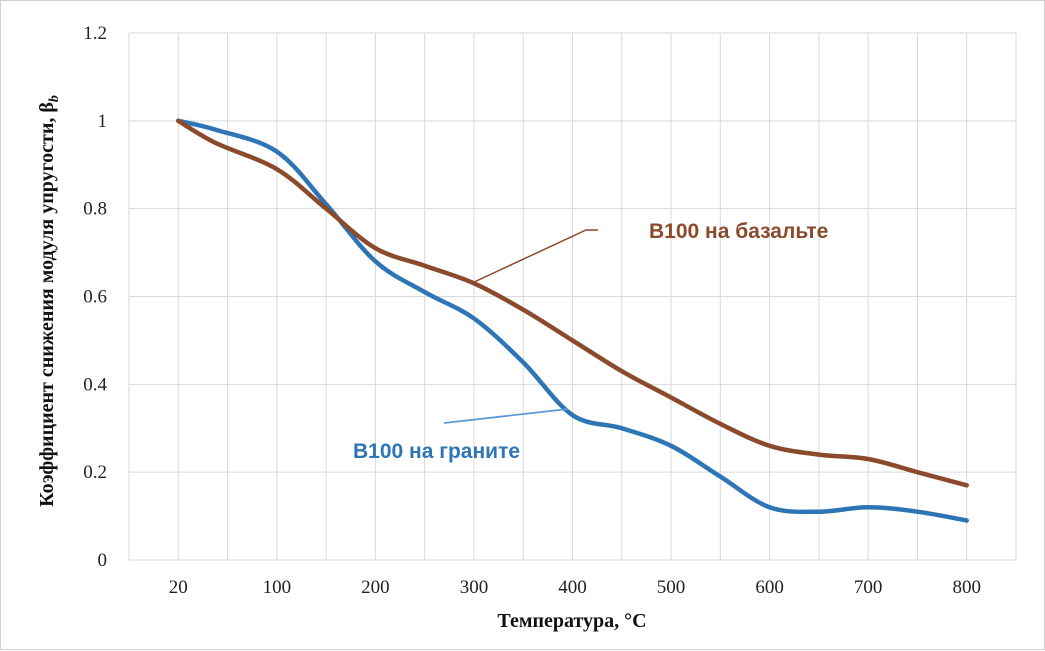  I want to click on y-tick-label: 0.2, so click(95, 472).